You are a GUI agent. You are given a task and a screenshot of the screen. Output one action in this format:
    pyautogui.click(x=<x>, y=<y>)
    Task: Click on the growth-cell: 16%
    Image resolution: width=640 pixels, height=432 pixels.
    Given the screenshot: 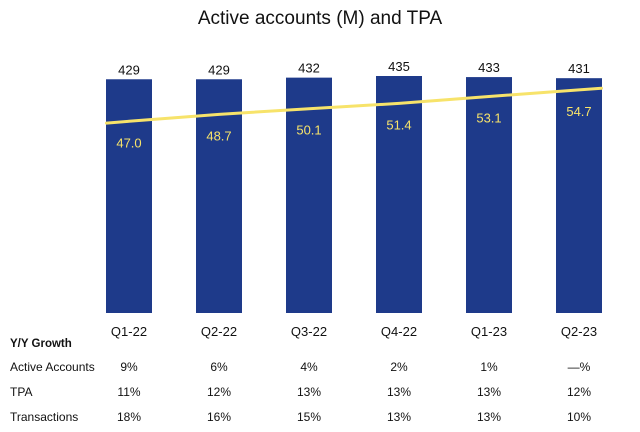 What is the action you would take?
    pyautogui.click(x=219, y=417)
    